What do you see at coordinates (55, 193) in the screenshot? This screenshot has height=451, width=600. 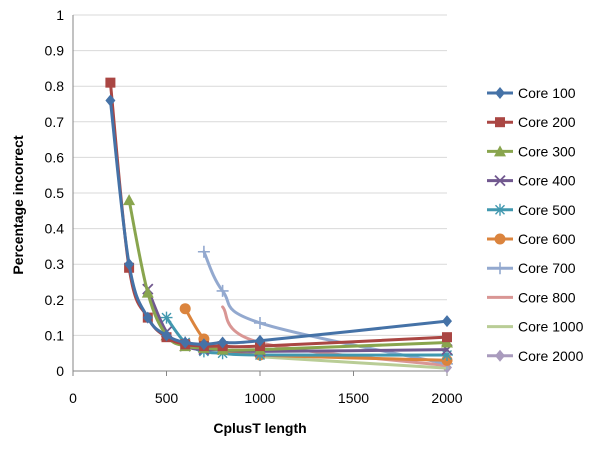 I see `y-tick-label: 0.5` at bounding box center [55, 193].